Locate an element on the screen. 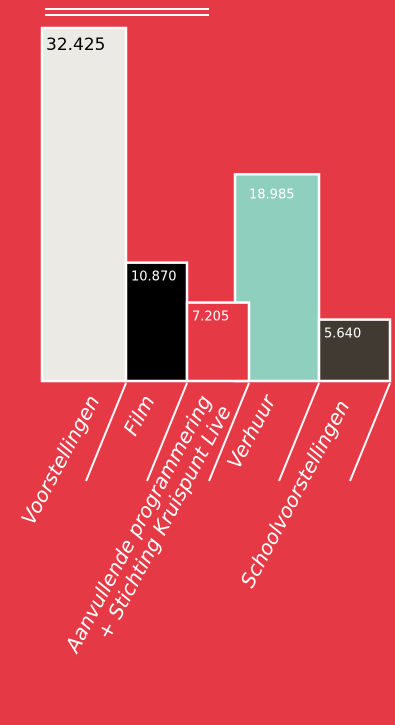 This screenshot has height=725, width=395. category-label-line: Film is located at coordinates (138, 415).